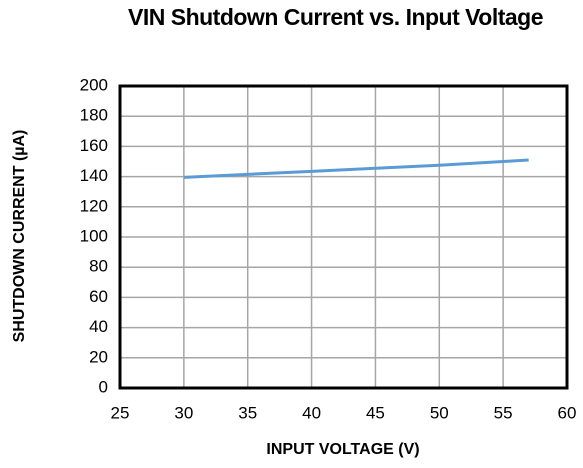 This screenshot has height=468, width=583. I want to click on x-tick-label: 55, so click(503, 412).